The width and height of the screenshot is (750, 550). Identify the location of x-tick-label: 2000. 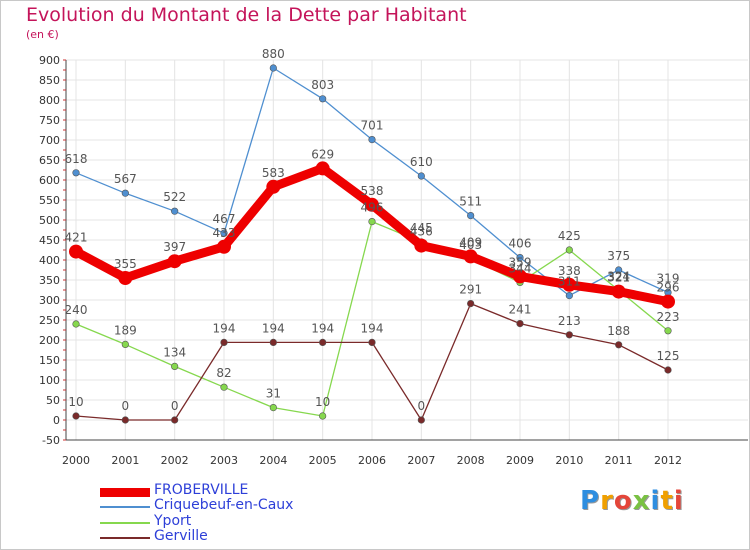
(76, 460).